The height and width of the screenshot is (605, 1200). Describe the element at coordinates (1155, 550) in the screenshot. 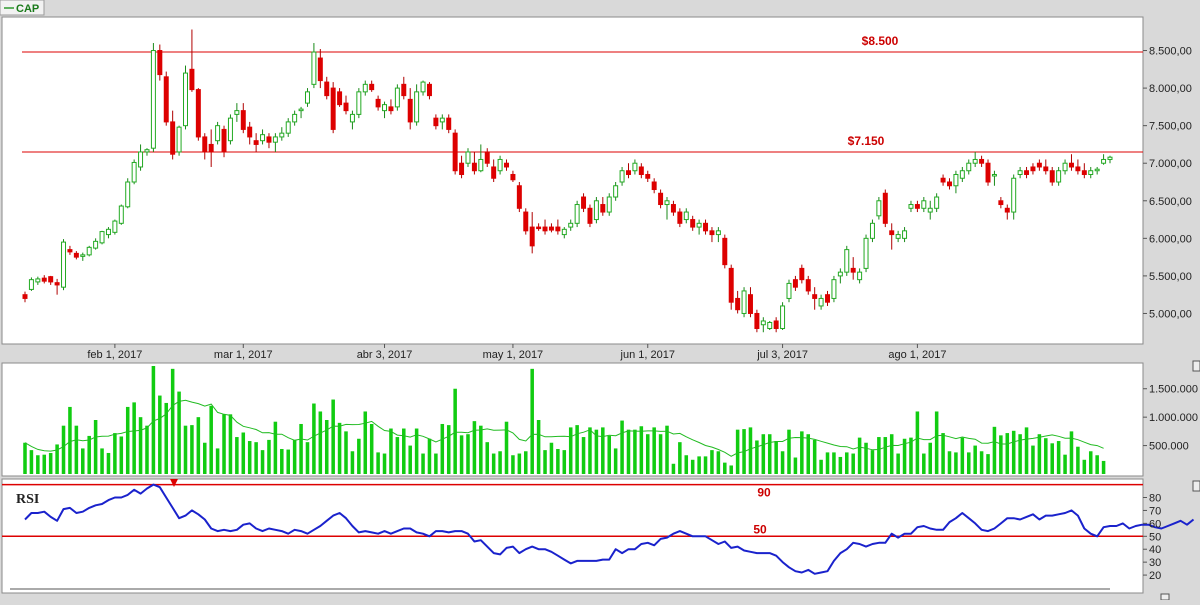

I see `rsi-y-tick-label: 40` at that location.